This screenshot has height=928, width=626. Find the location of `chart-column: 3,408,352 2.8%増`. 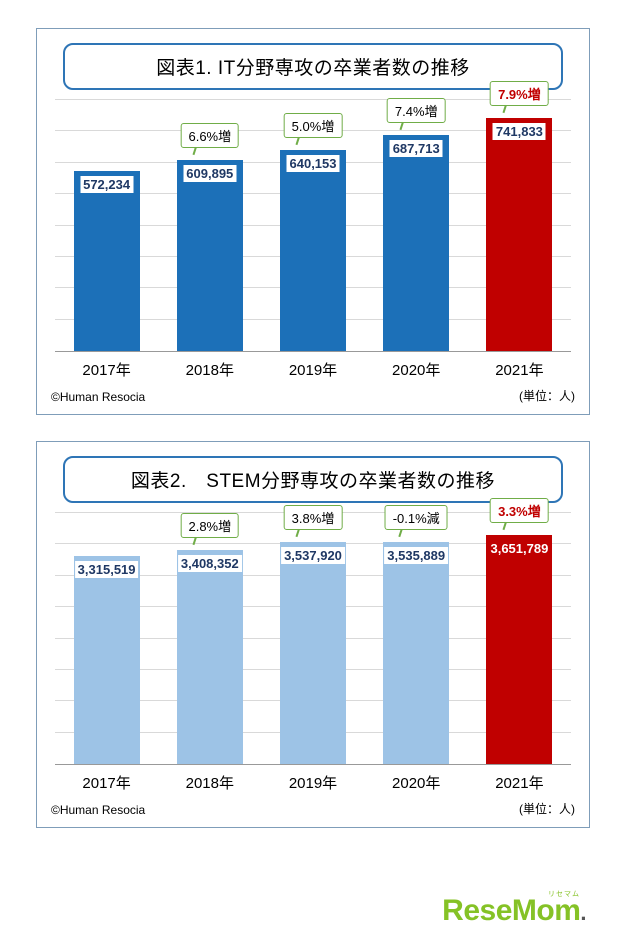

chart-column: 3,408,352 2.8%増 is located at coordinates (209, 638).